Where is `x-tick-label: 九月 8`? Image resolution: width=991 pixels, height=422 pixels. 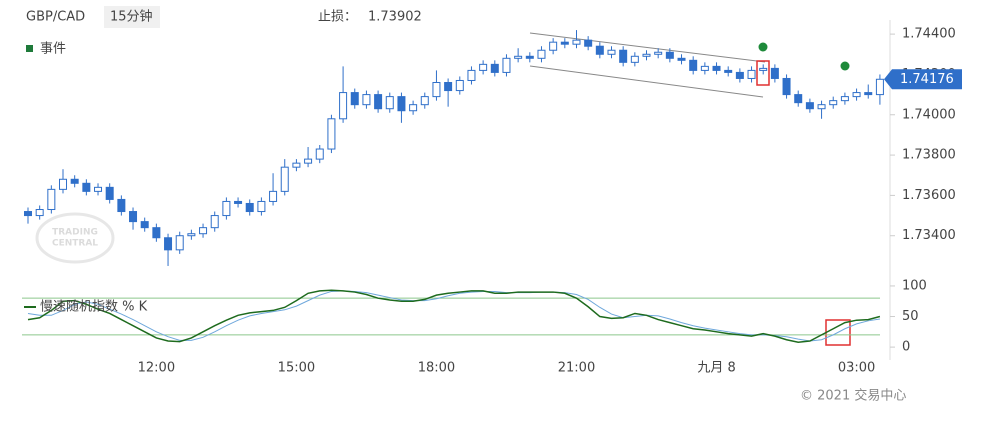
x-tick-label: 九月 8 is located at coordinates (716, 368).